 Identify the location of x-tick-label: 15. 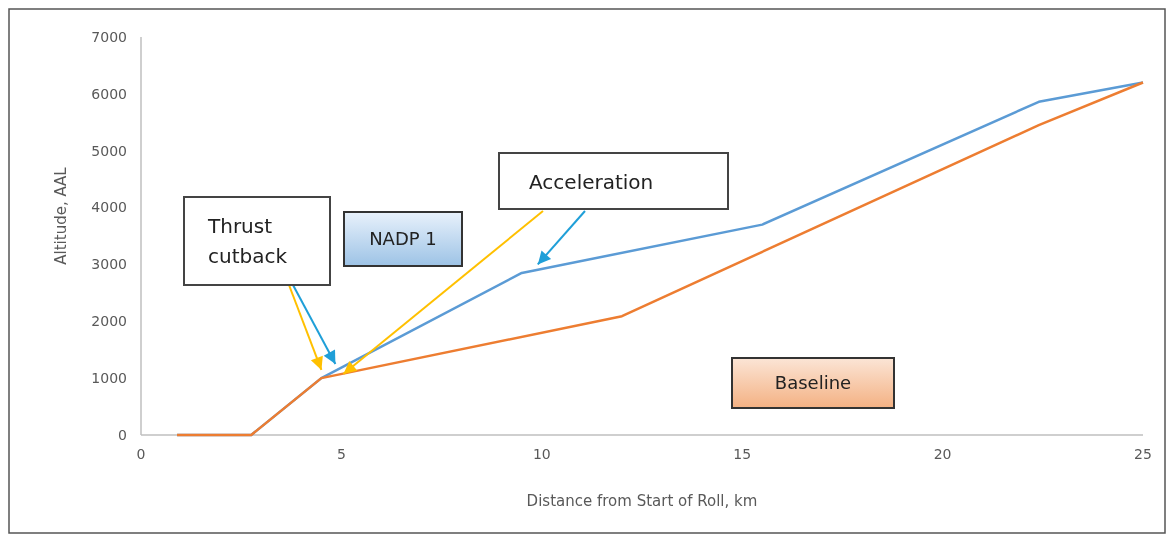
(742, 454).